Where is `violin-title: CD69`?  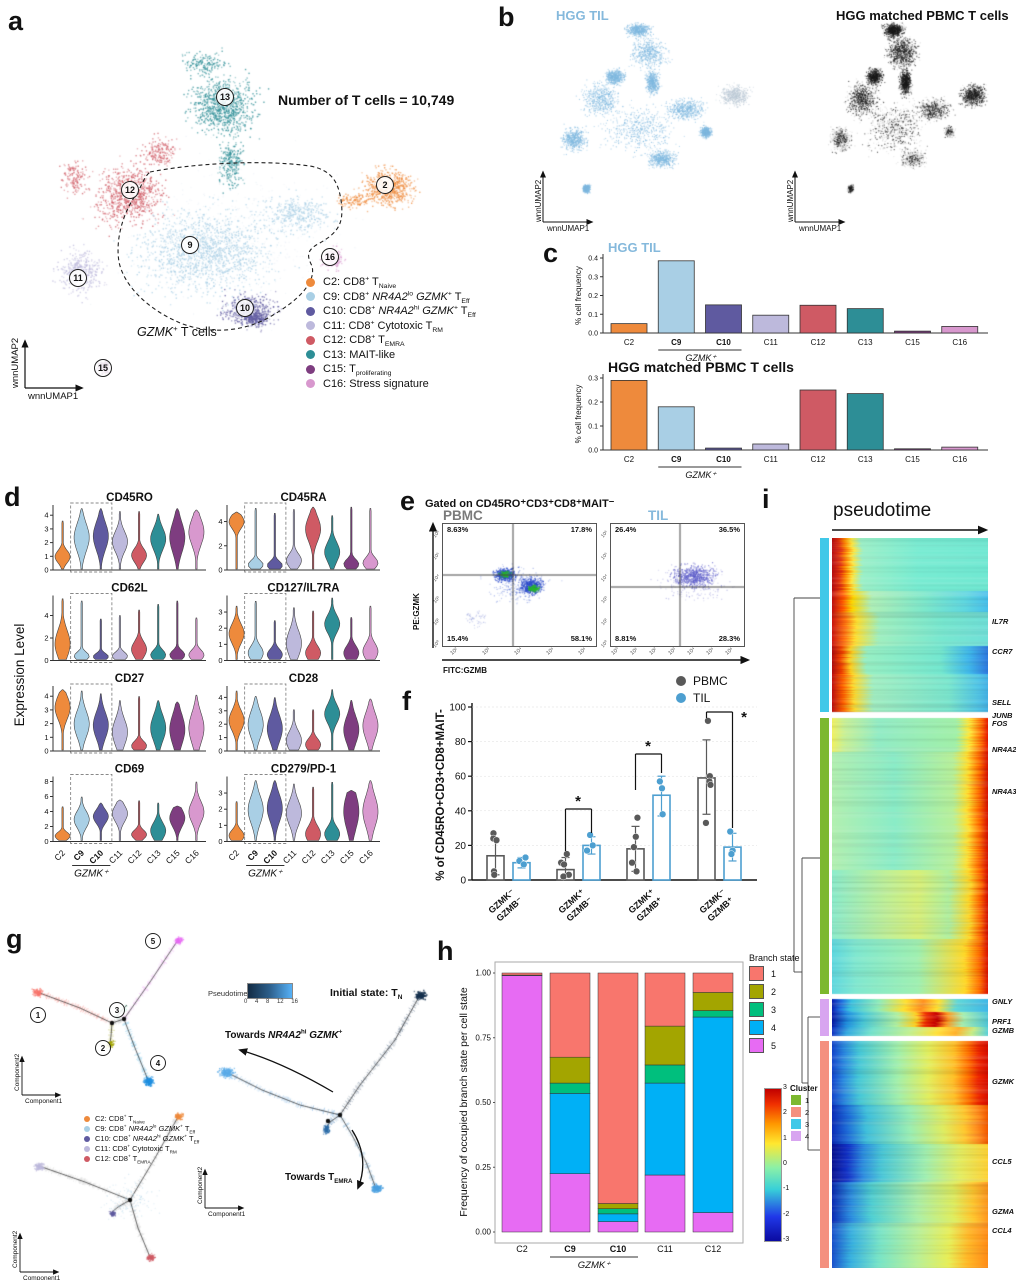 violin-title: CD69 is located at coordinates (129, 770).